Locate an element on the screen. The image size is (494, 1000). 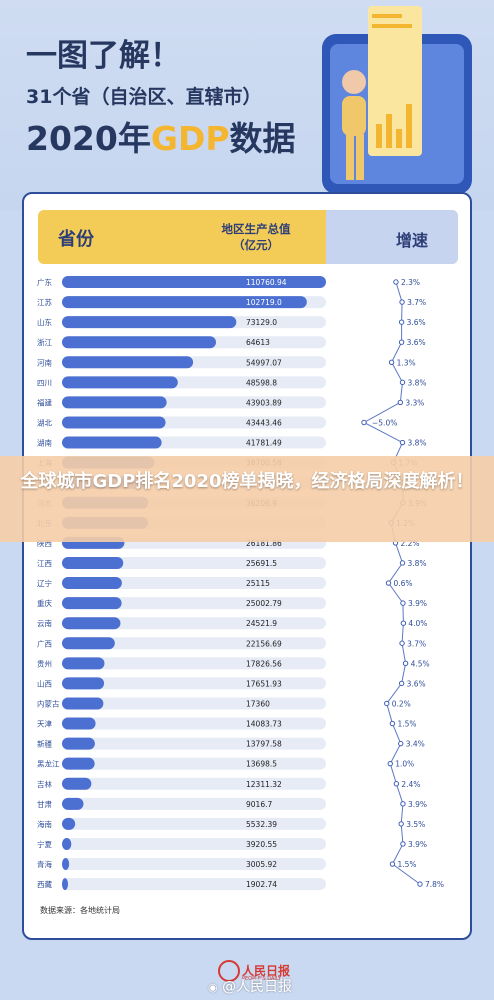
gdp-value-label: 17651.93 is located at coordinates (264, 683).